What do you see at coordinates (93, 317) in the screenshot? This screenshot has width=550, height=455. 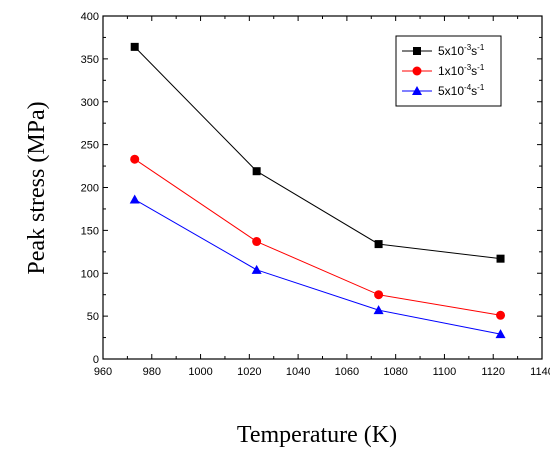 I see `y-tick-label: 50` at bounding box center [93, 317].